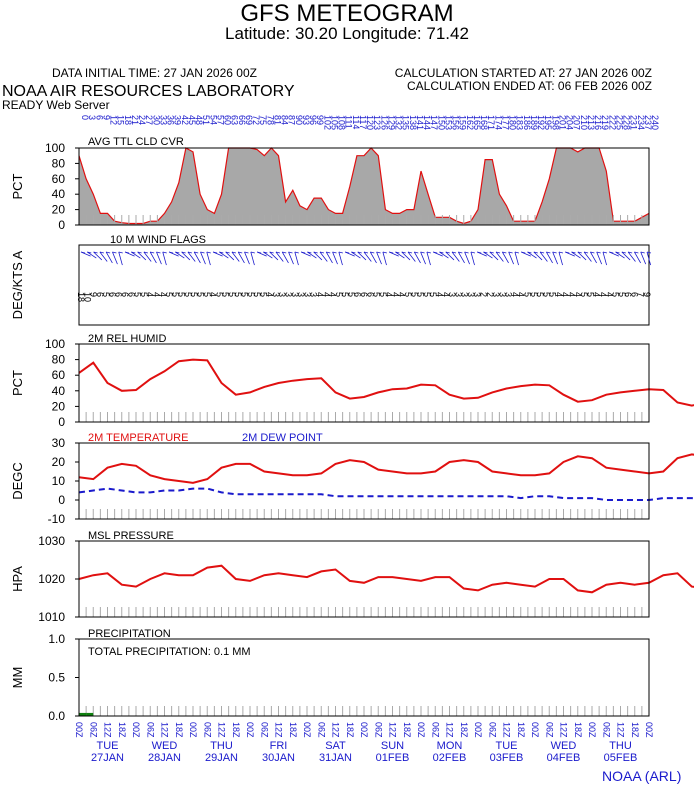 Image resolution: width=694 pixels, height=788 pixels. What do you see at coordinates (649, 730) in the screenshot?
I see `bottom-hour-label: 00Z` at bounding box center [649, 730].